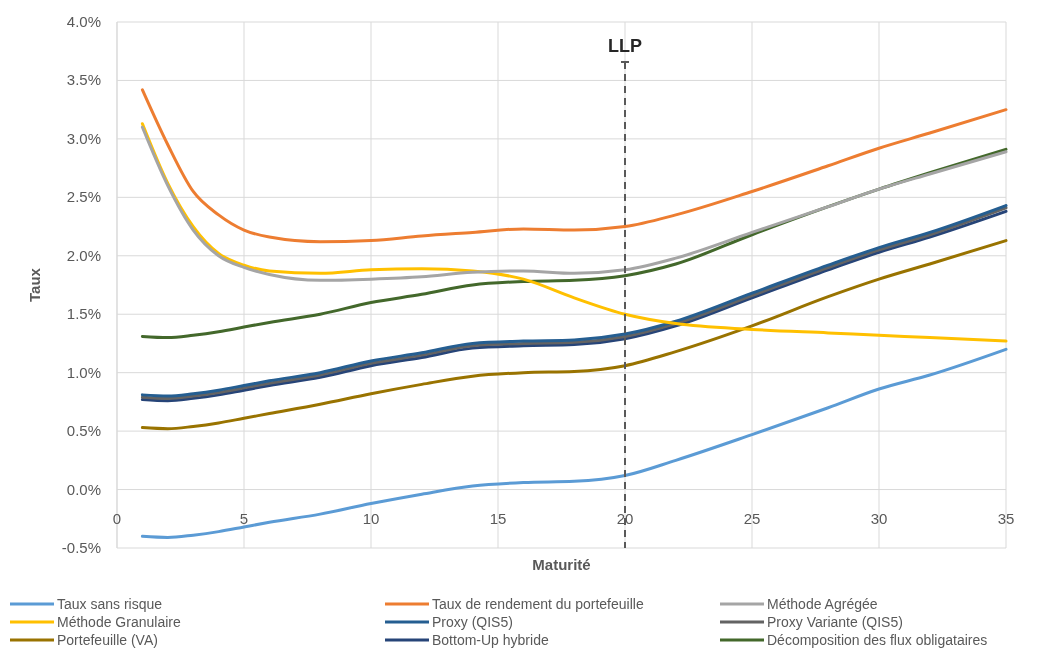 This screenshot has width=1059, height=651. I want to click on legend-label: Portefeuille (VA), so click(107, 640).